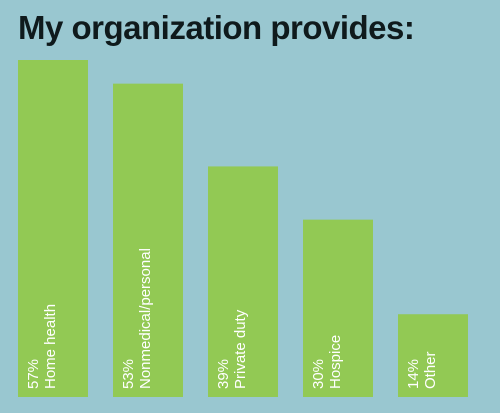  Describe the element at coordinates (413, 374) in the screenshot. I see `value-label: 14%` at that location.